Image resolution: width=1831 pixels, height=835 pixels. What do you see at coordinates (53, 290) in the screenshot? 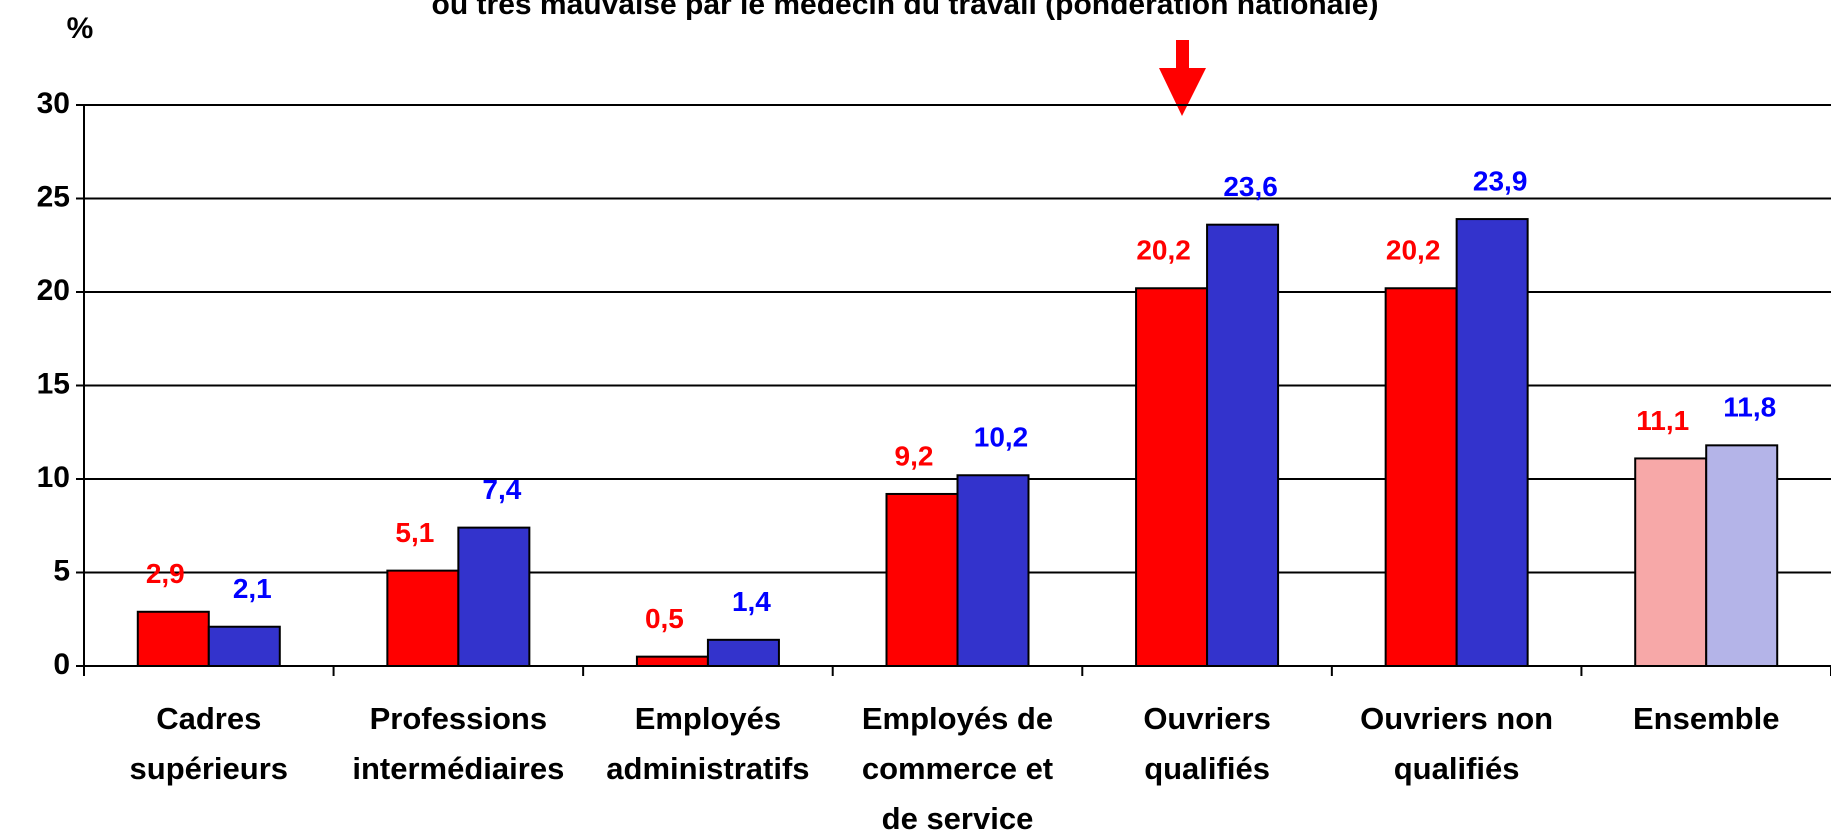
I see `y-tick-label: 20` at bounding box center [53, 290].